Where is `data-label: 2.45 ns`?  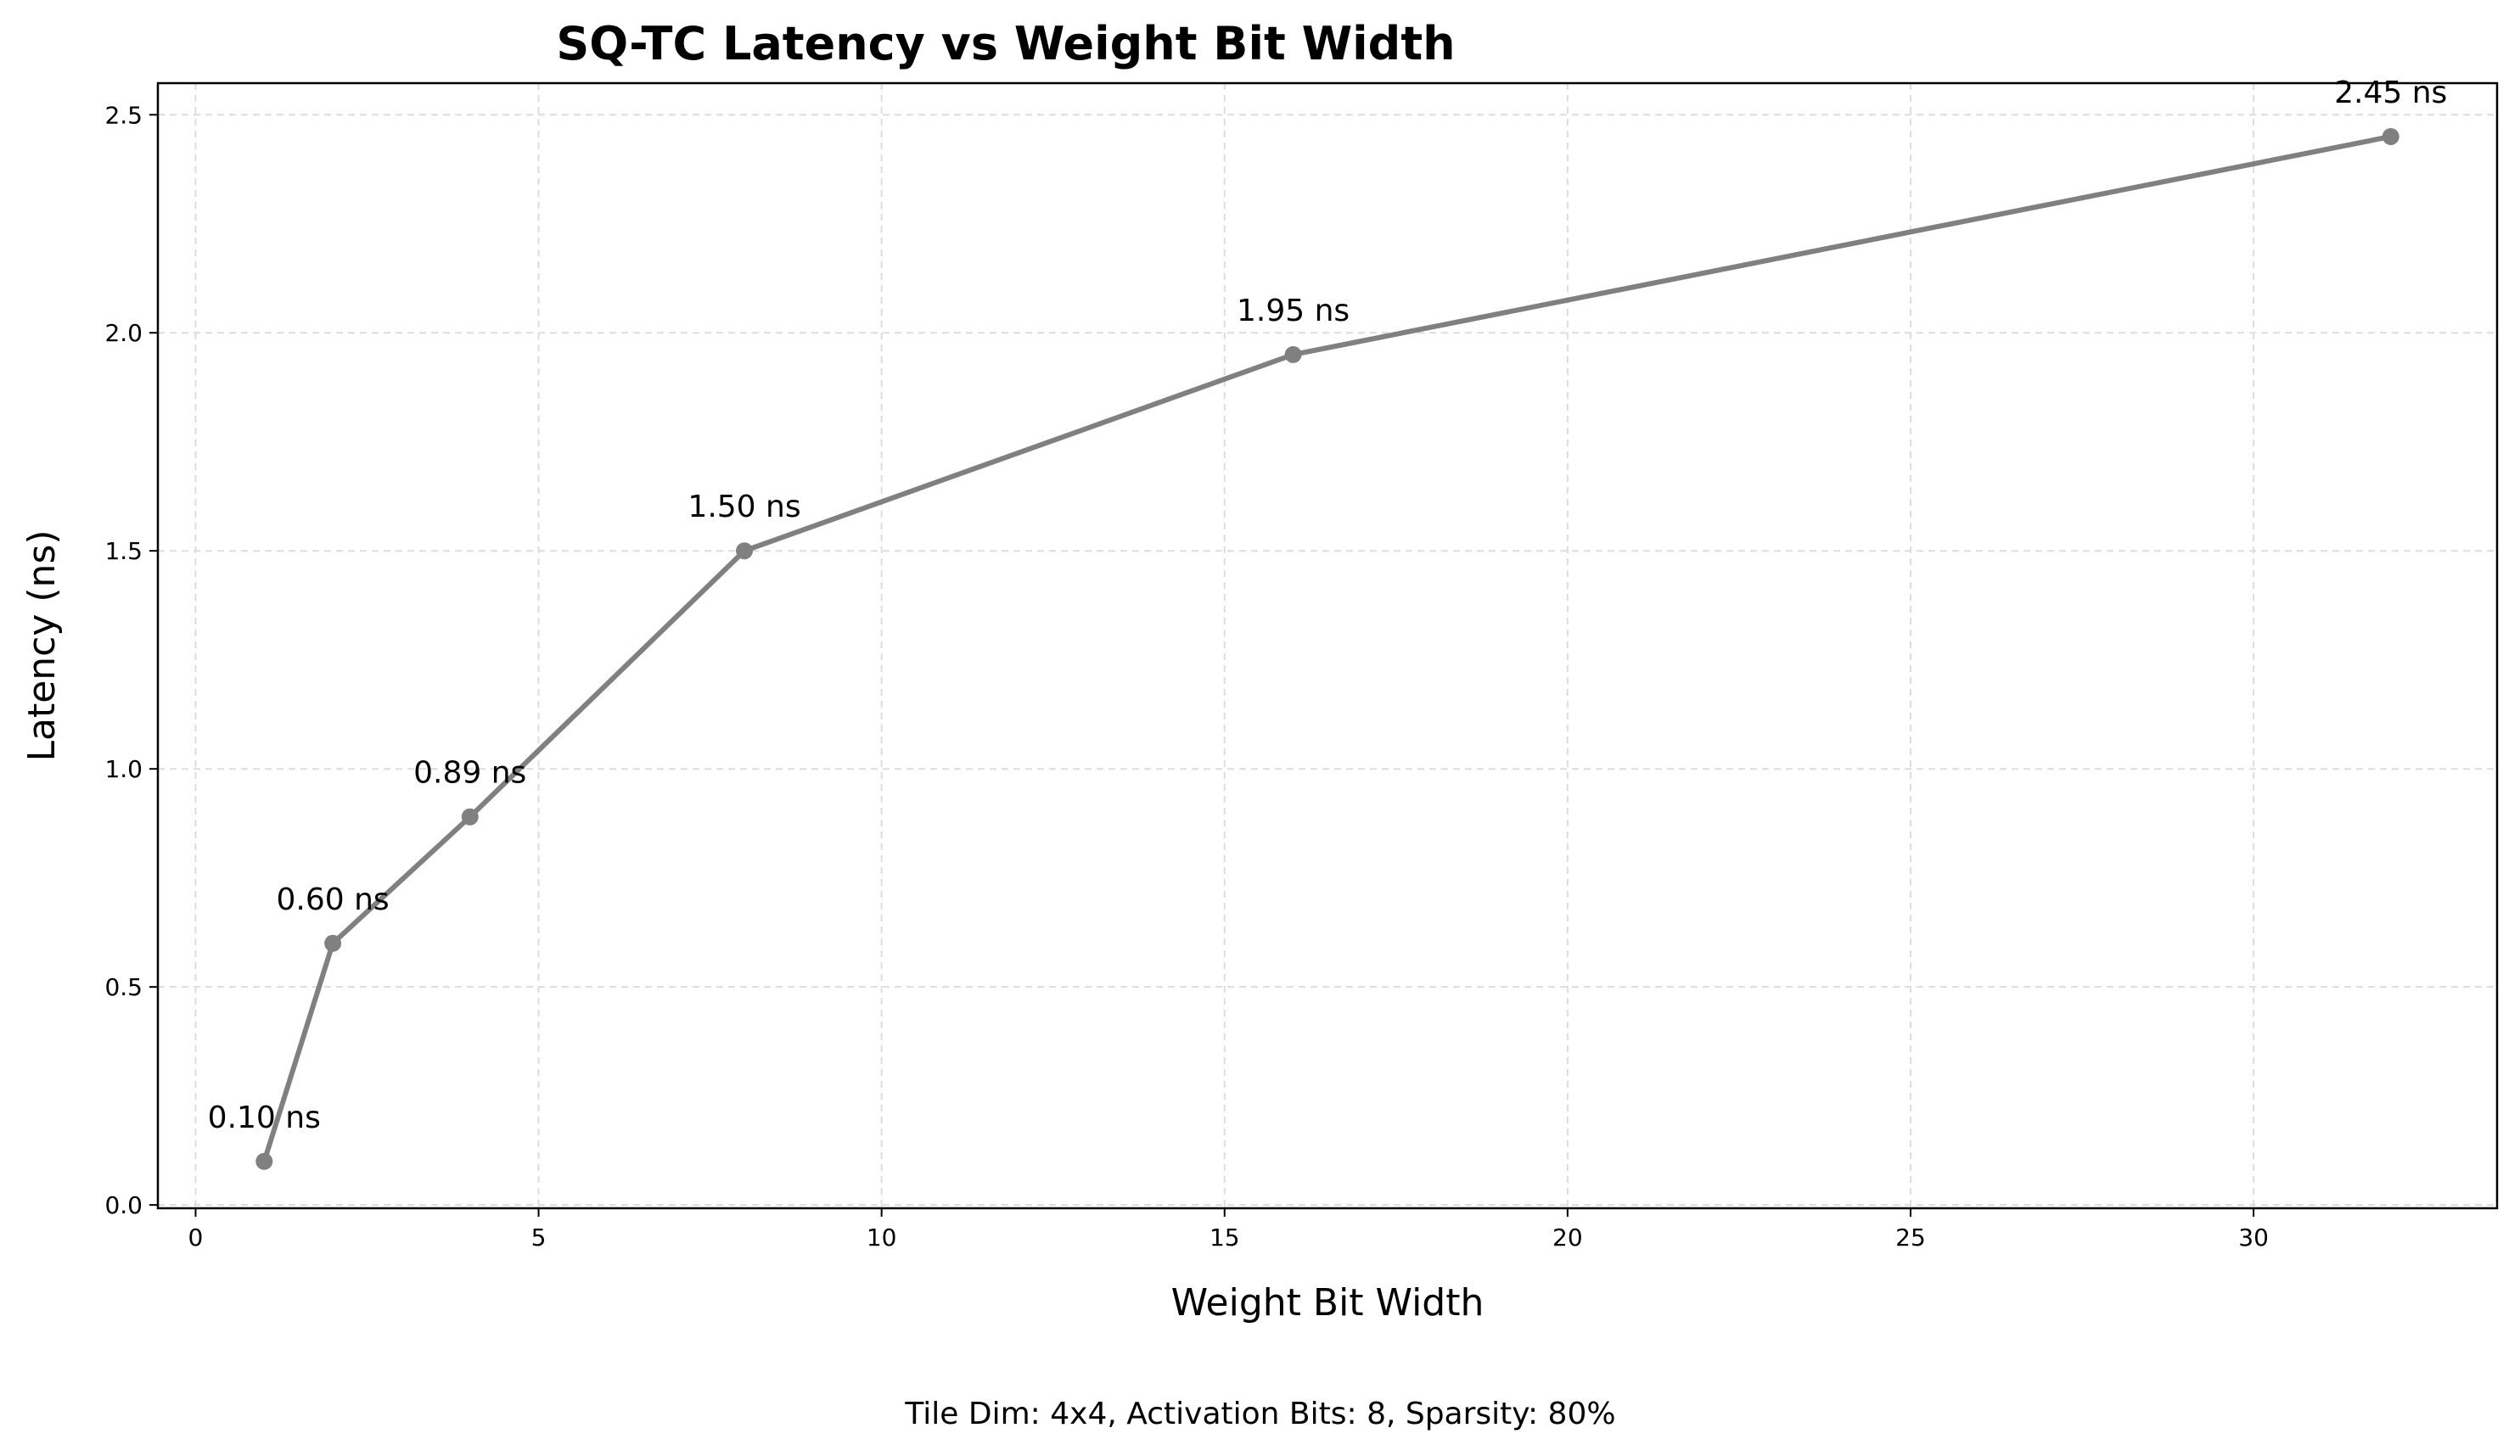
data-label: 2.45 ns is located at coordinates (2390, 93).